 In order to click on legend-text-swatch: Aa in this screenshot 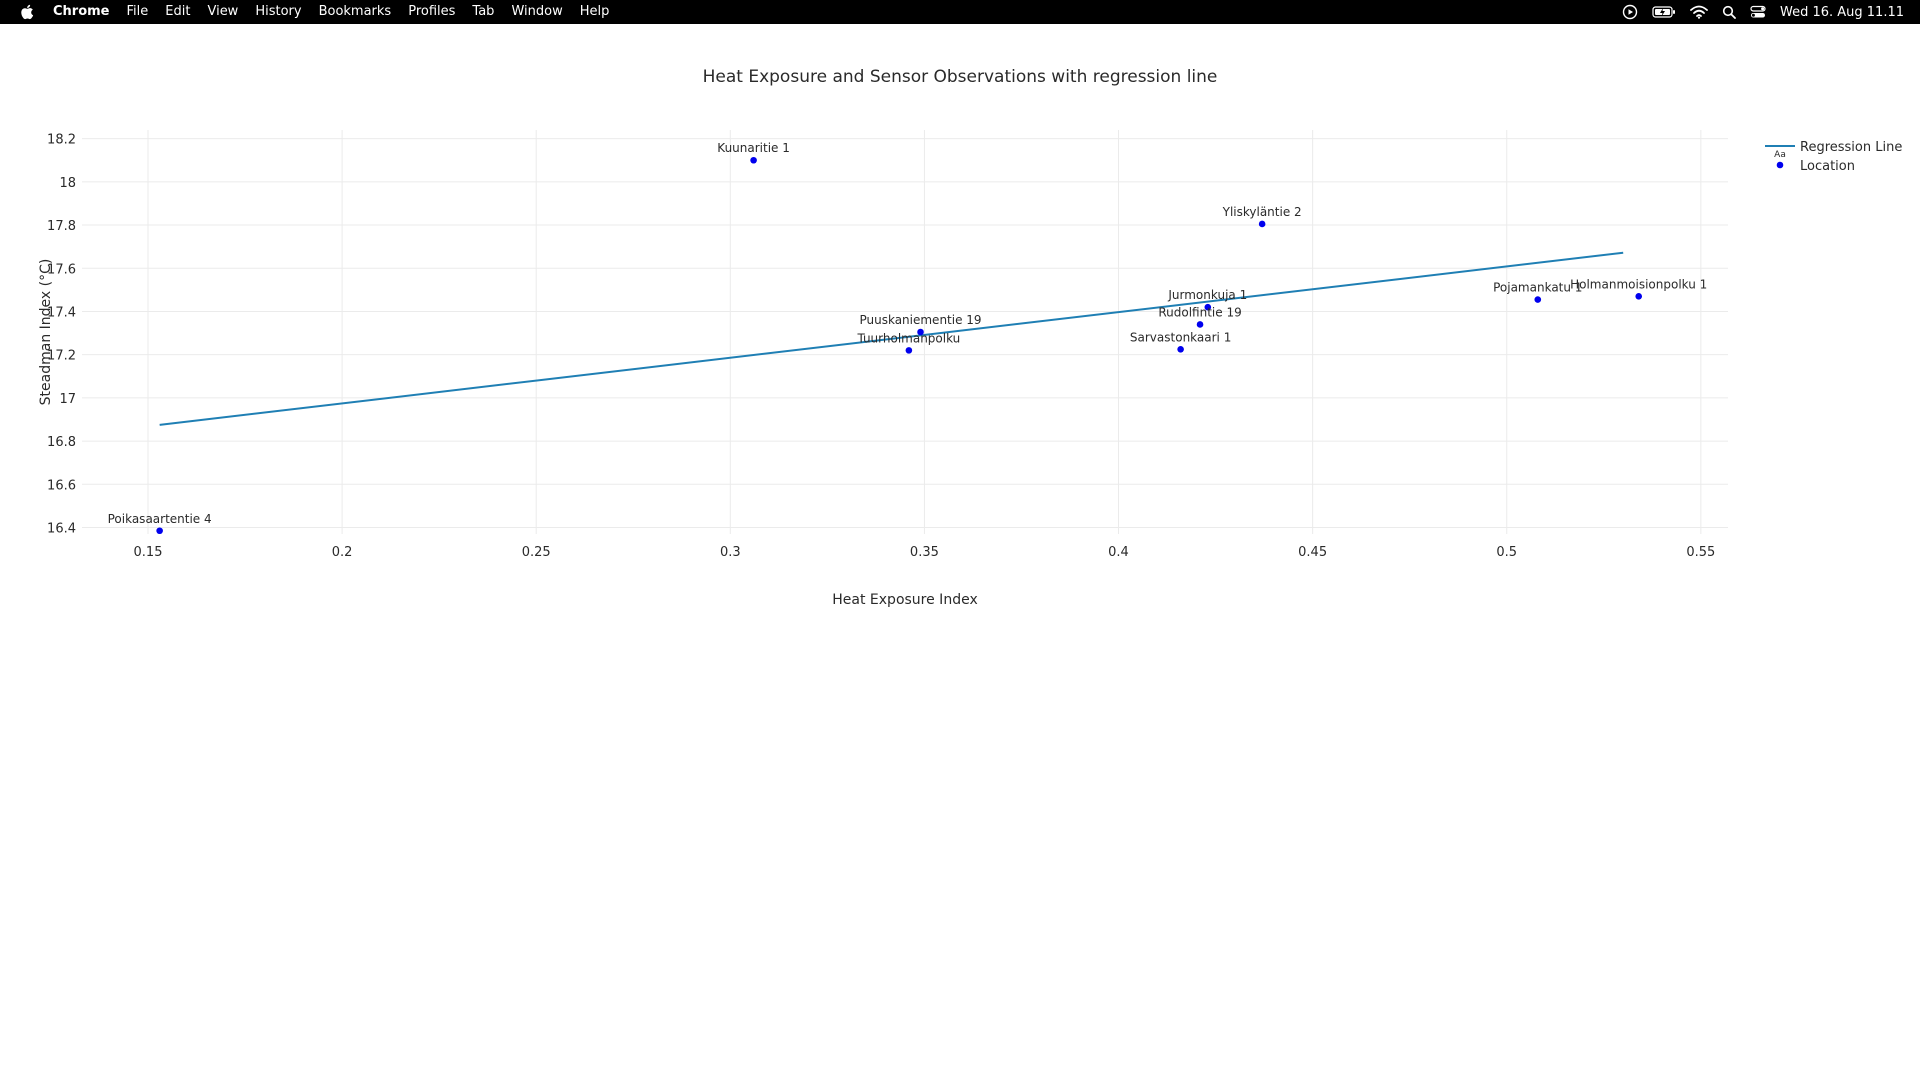, I will do `click(1780, 155)`.